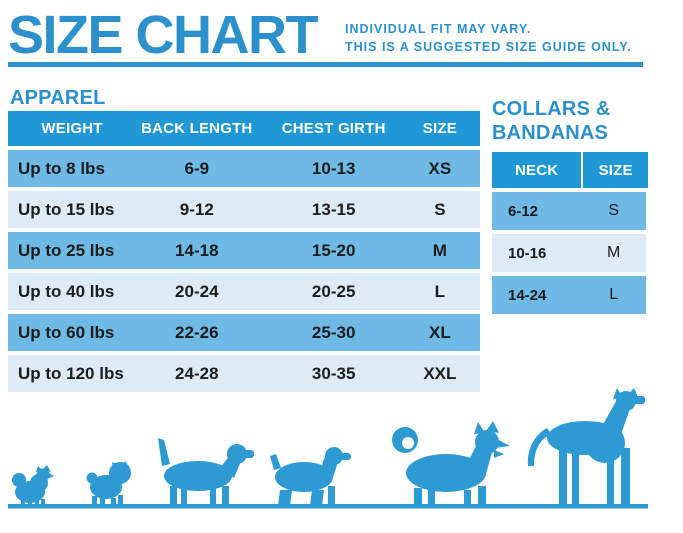 The image size is (683, 533). Describe the element at coordinates (333, 250) in the screenshot. I see `chest-girth-cell: 15-20` at that location.